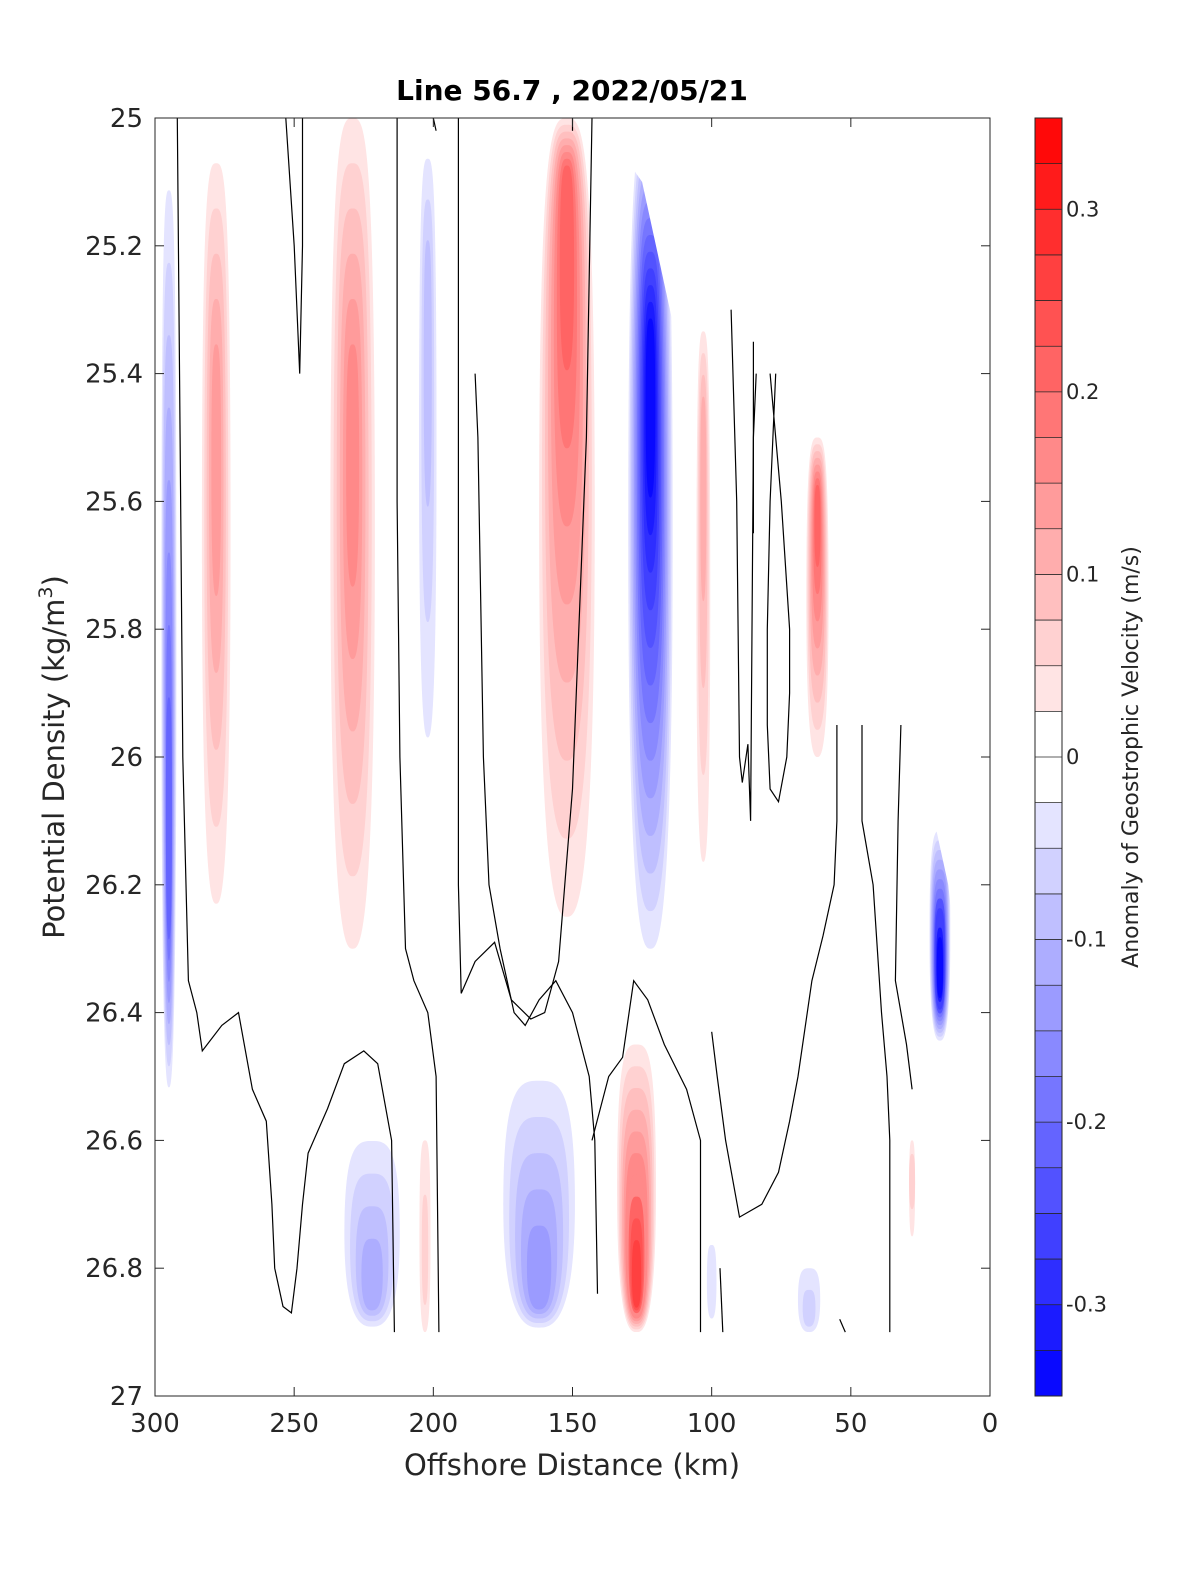 The image size is (1200, 1575). What do you see at coordinates (572, 1364) in the screenshot?
I see `no-data-mask-bottom` at bounding box center [572, 1364].